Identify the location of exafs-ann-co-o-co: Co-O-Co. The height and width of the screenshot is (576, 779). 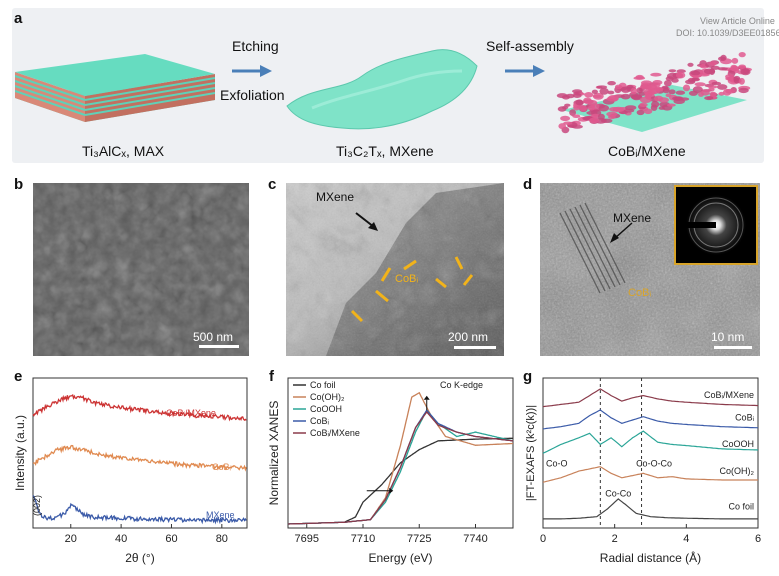
(654, 464).